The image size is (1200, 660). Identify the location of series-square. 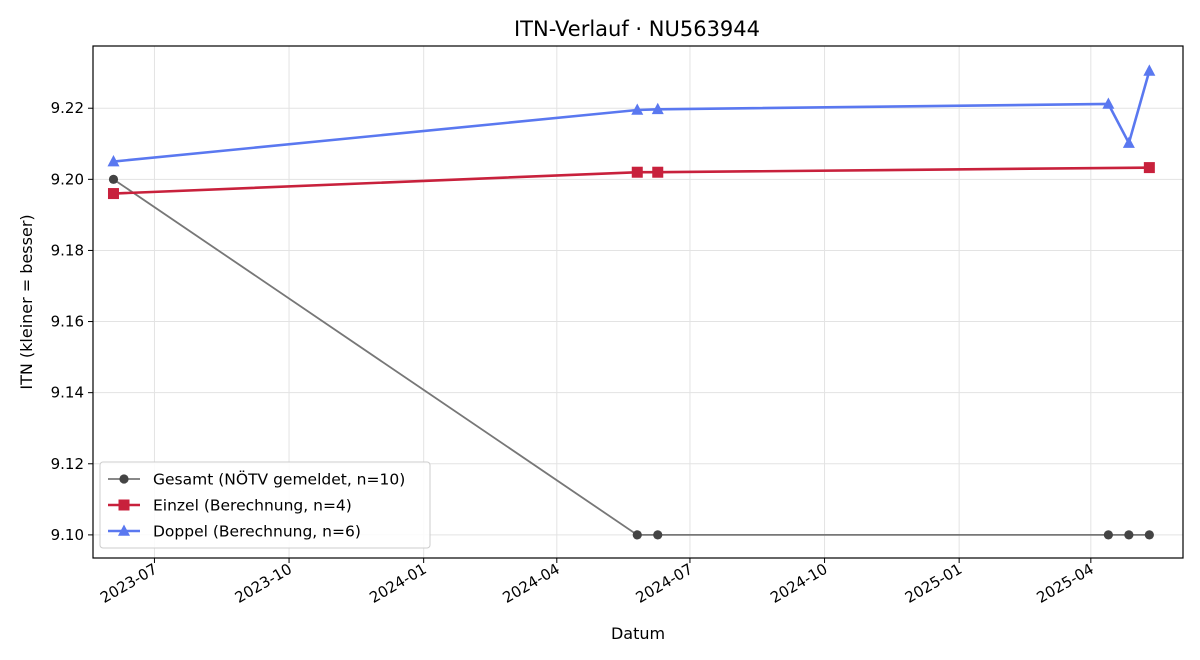
(631, 181).